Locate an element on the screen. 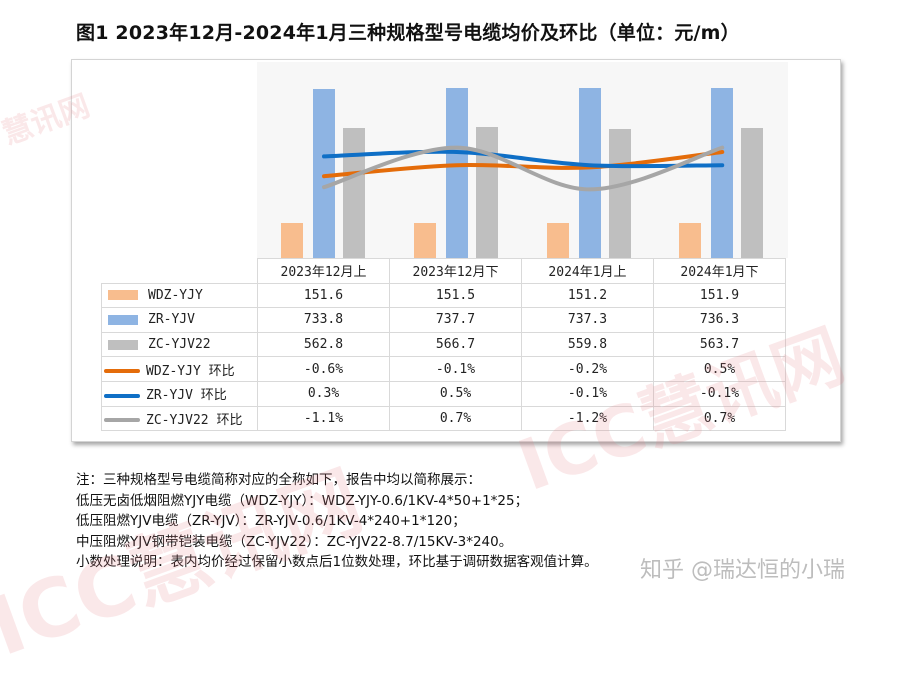 This screenshot has height=679, width=900. series-legend-cell: ZC-YJV22 环比 is located at coordinates (179, 418).